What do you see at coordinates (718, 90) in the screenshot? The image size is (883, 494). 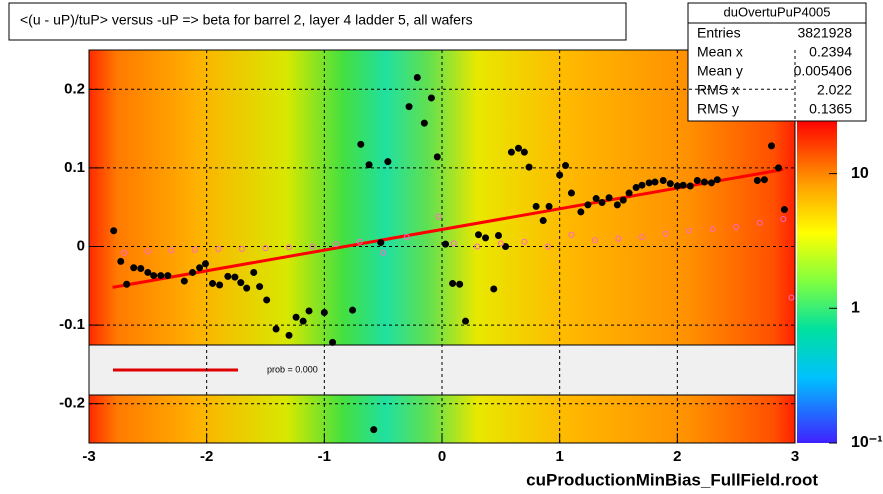 I see `stats-label: RMS x` at bounding box center [718, 90].